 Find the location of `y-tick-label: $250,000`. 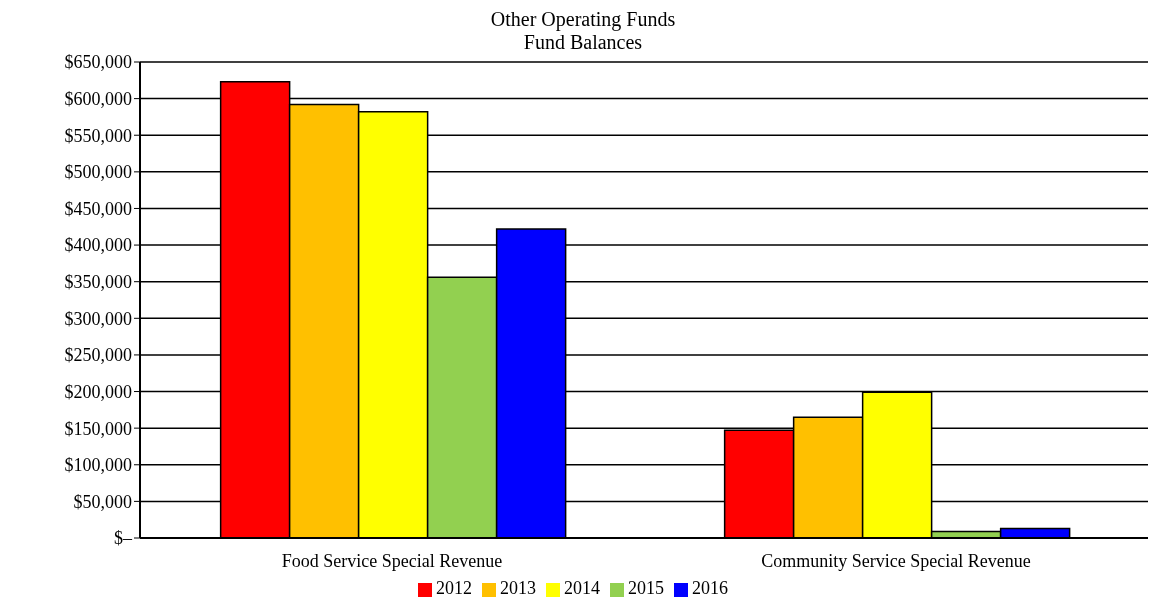

y-tick-label: $250,000 is located at coordinates (98, 355).